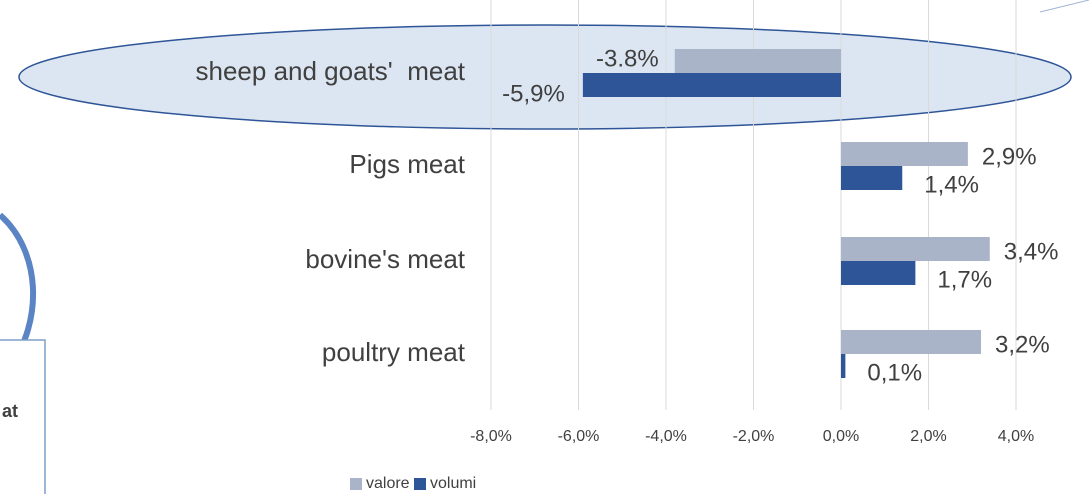  I want to click on x-tick-label: -4,0%, so click(666, 436).